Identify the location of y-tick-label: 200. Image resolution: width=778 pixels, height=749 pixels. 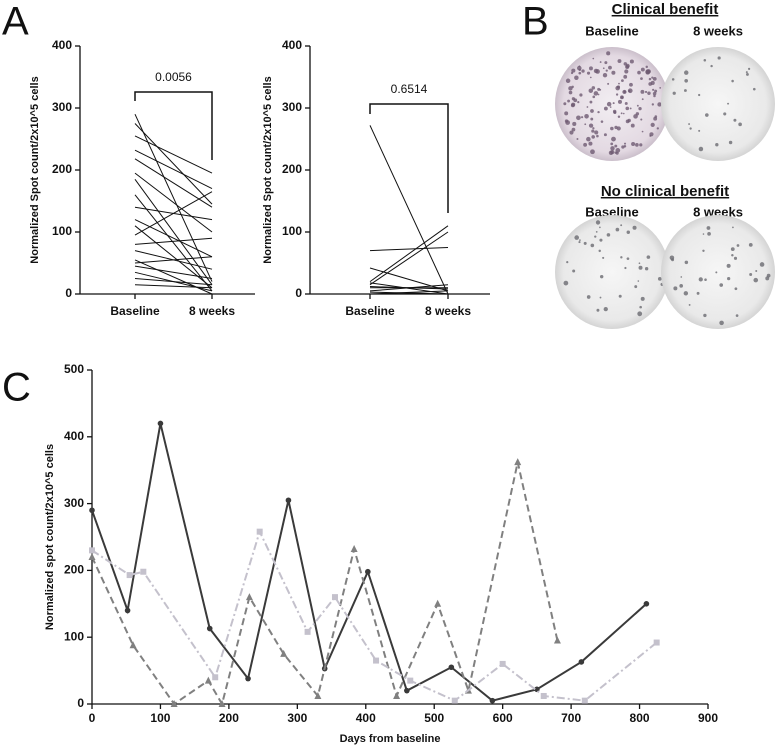
(62, 169).